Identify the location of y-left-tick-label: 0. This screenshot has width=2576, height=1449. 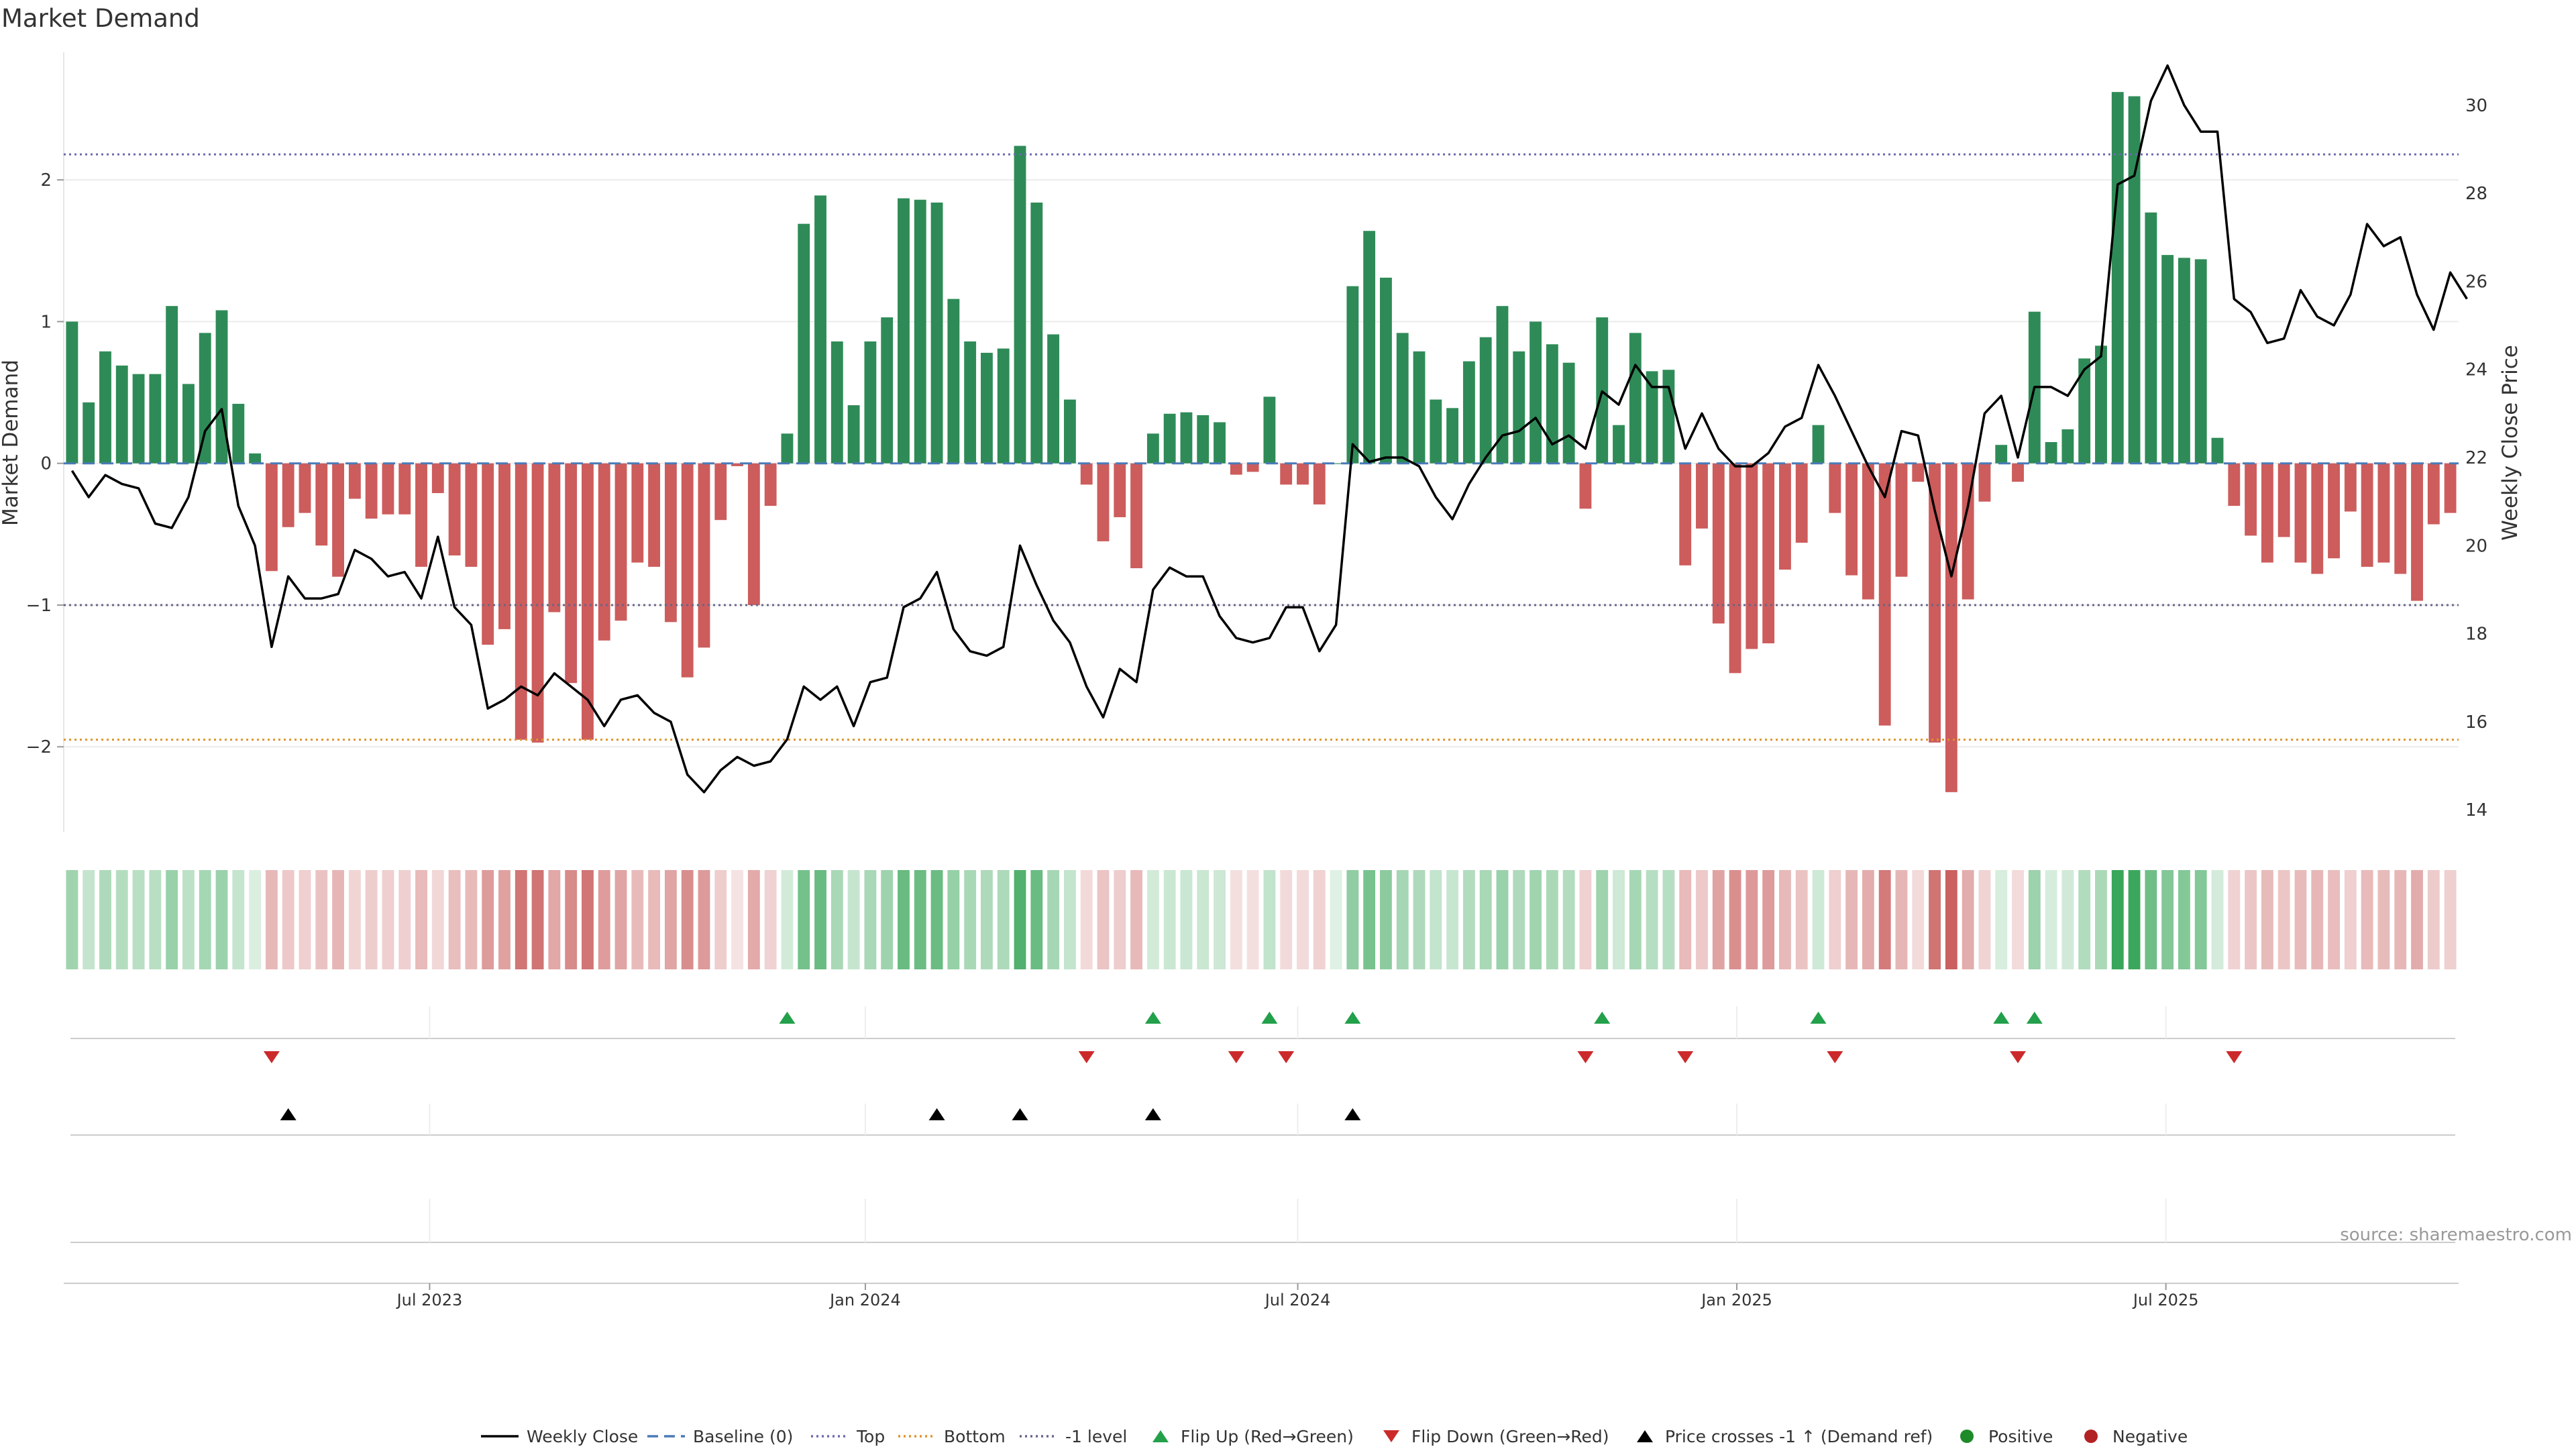
(46, 464).